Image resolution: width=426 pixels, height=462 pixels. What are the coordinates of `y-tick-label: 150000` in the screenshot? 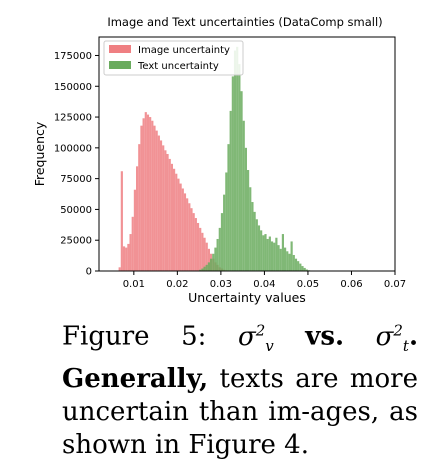 It's located at (73, 87).